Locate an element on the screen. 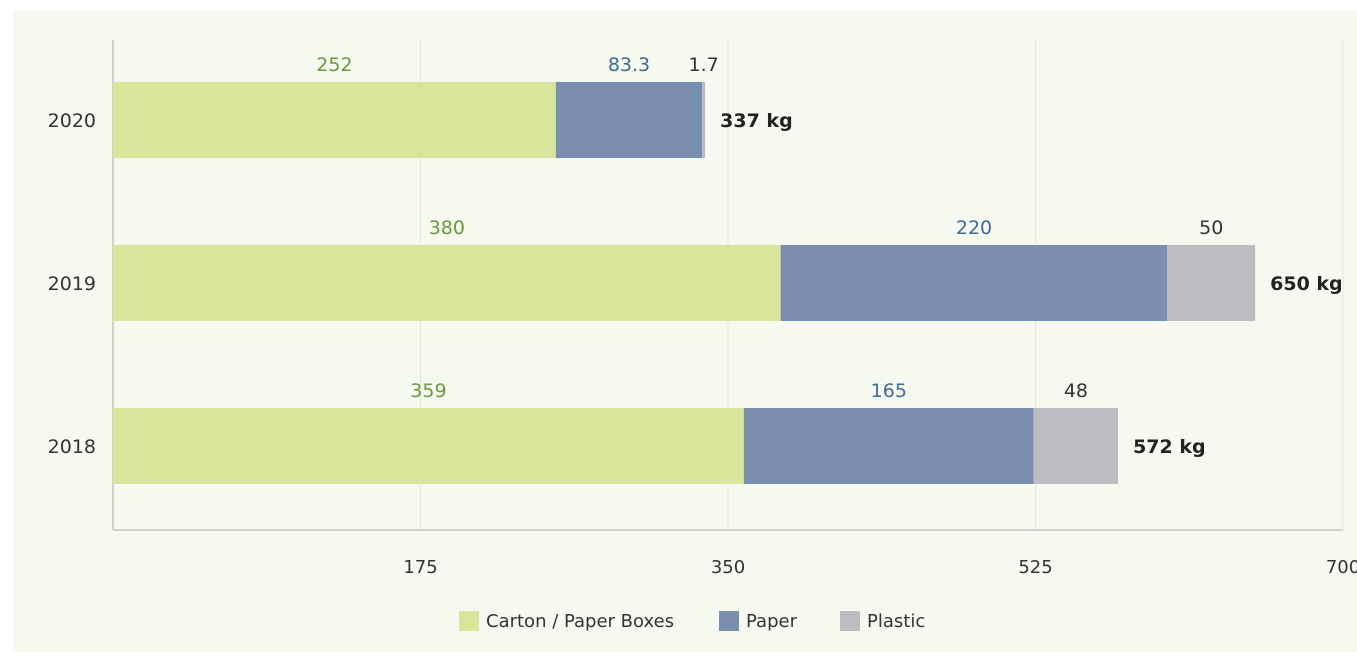  legend-swatch-plastic is located at coordinates (850, 621).